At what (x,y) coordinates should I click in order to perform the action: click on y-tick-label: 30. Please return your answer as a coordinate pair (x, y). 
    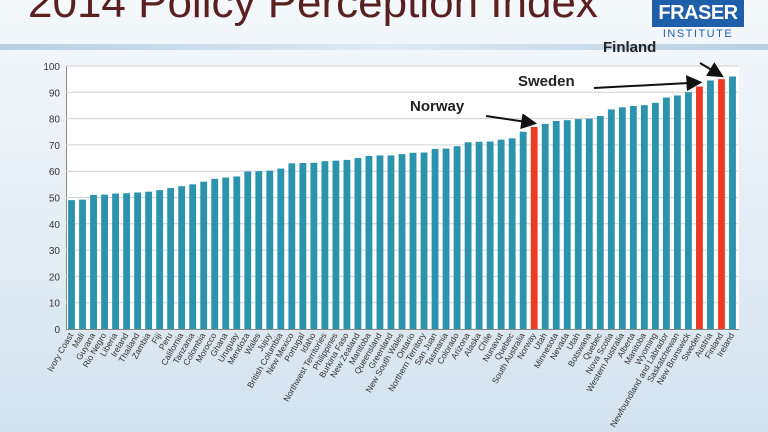
    Looking at the image, I should click on (55, 251).